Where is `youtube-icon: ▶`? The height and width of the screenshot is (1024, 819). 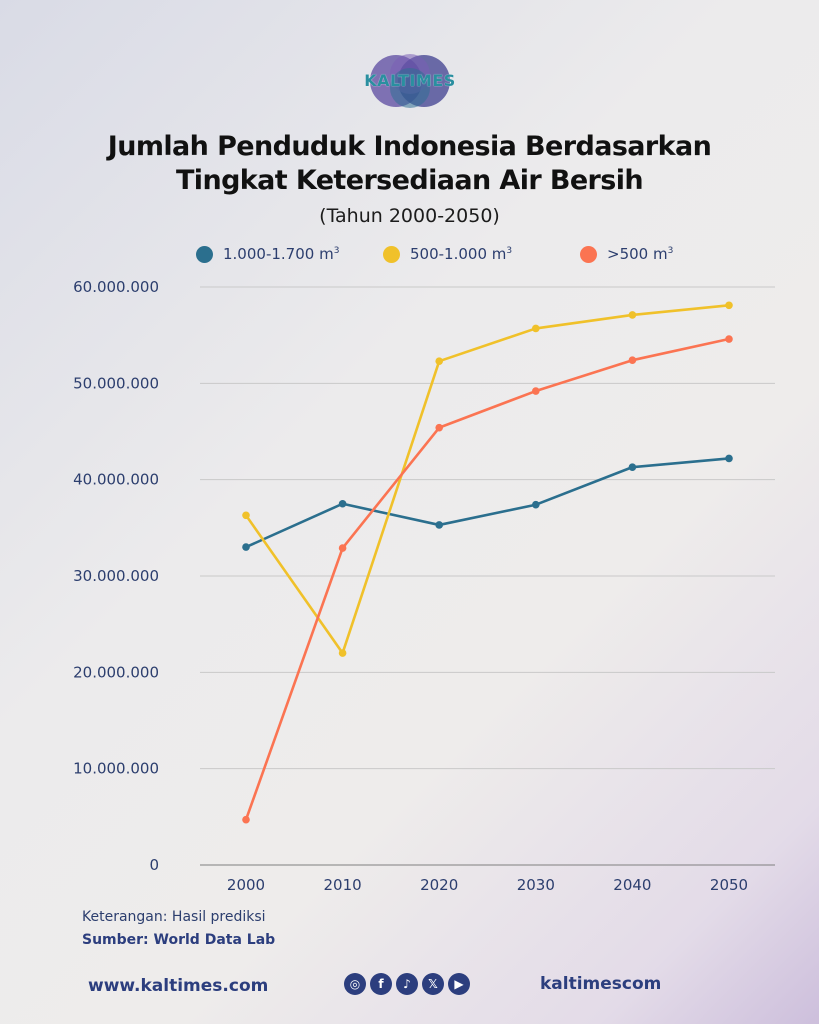
youtube-icon: ▶ is located at coordinates (459, 984).